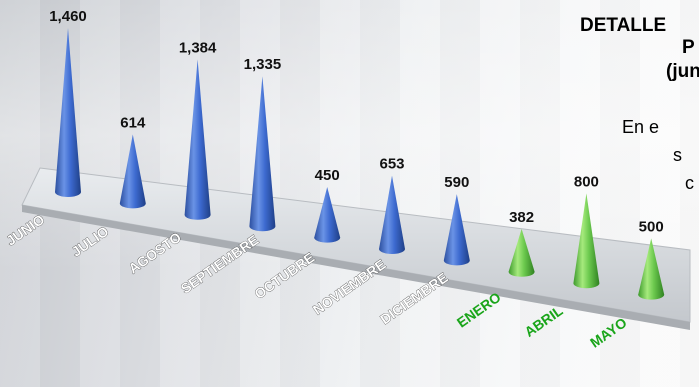 The image size is (699, 387). I want to click on category-label-julio: JULIO, so click(89, 241).